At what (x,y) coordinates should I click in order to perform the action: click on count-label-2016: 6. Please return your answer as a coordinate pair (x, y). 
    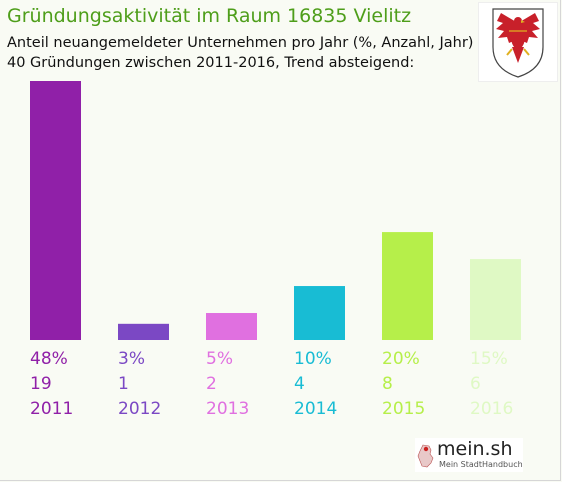
    Looking at the image, I should click on (475, 384).